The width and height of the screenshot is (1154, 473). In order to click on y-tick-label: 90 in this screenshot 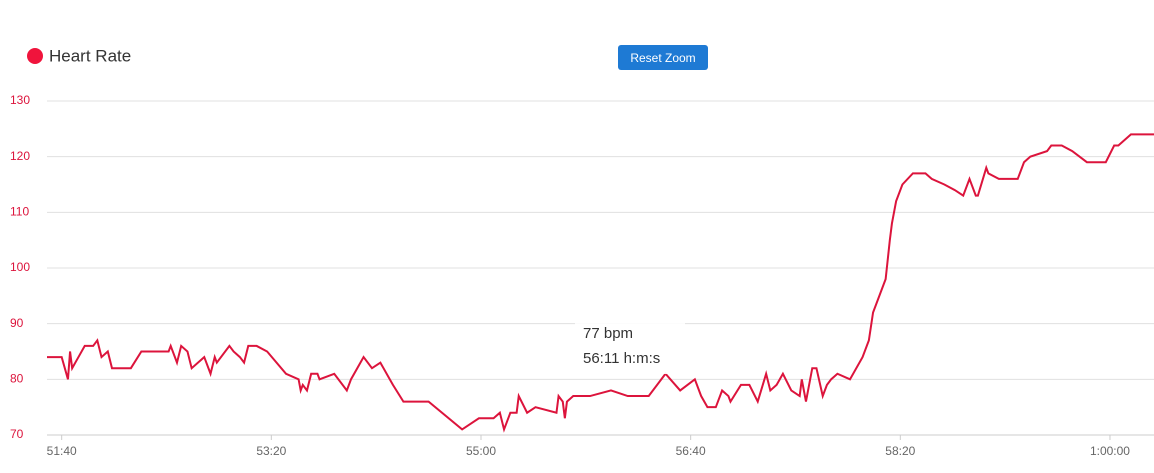, I will do `click(17, 323)`.